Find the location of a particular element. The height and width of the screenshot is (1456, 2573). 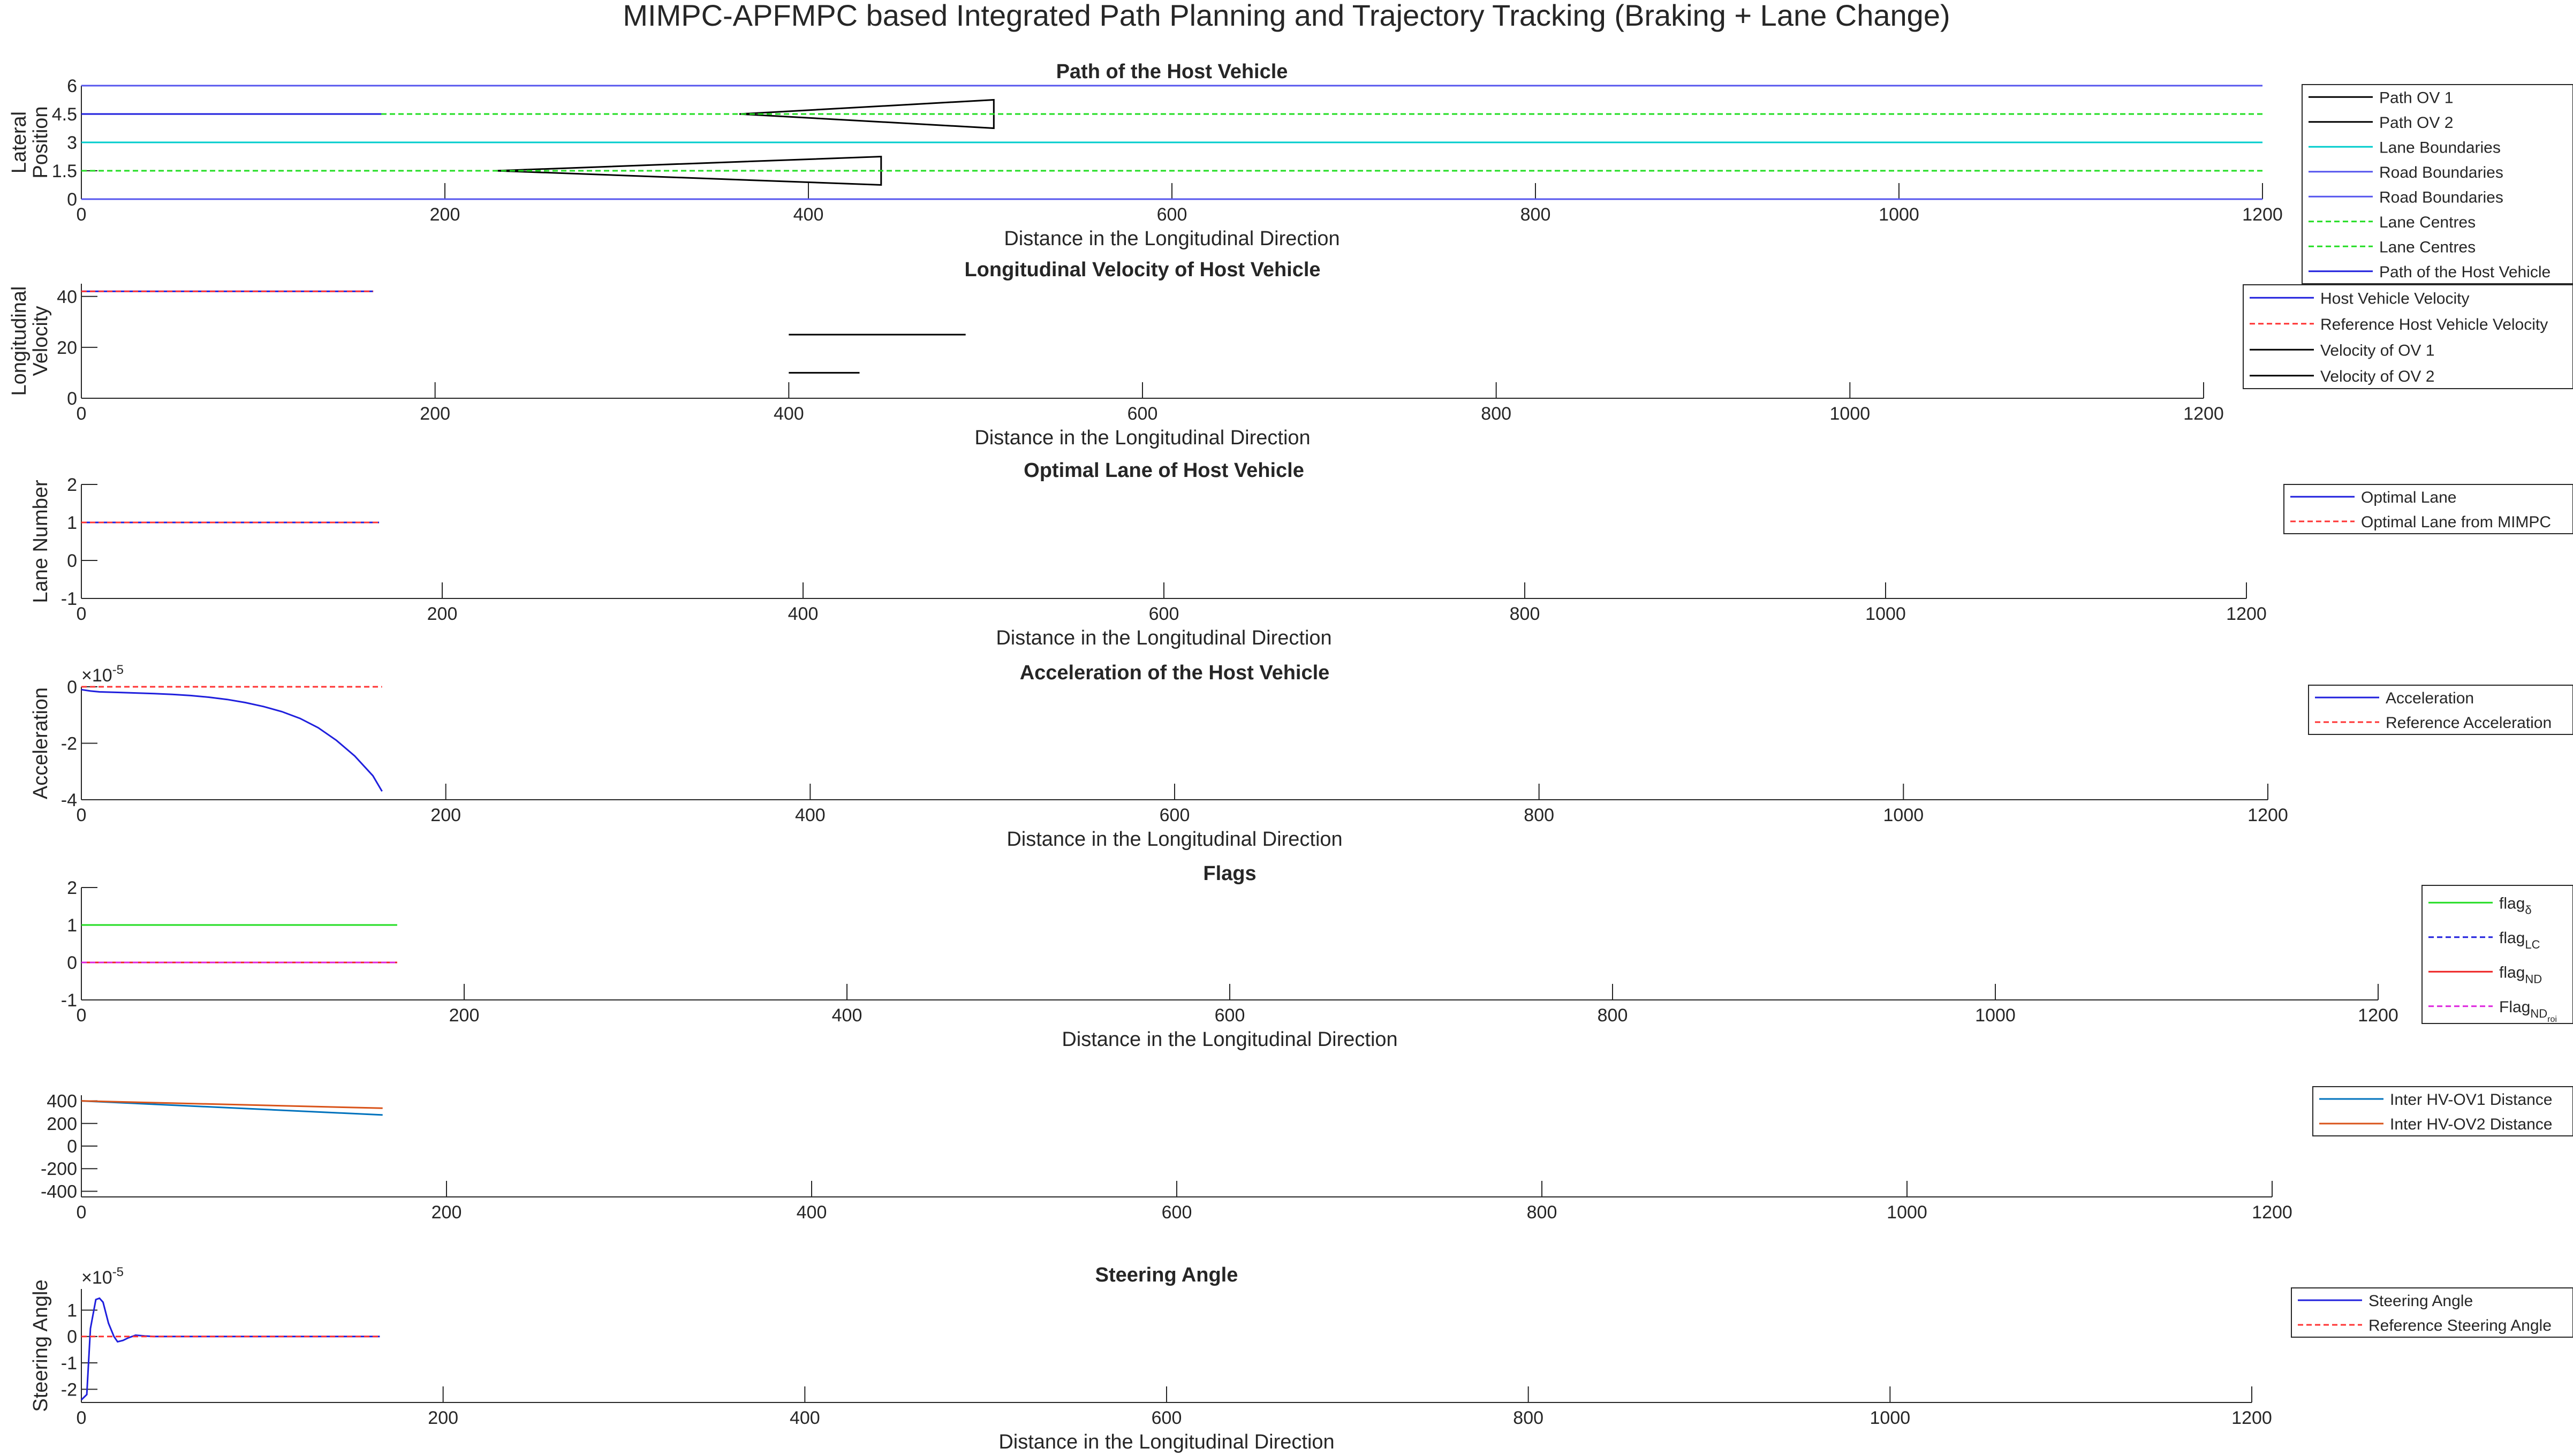

y-tick-label: 40 is located at coordinates (67, 297).